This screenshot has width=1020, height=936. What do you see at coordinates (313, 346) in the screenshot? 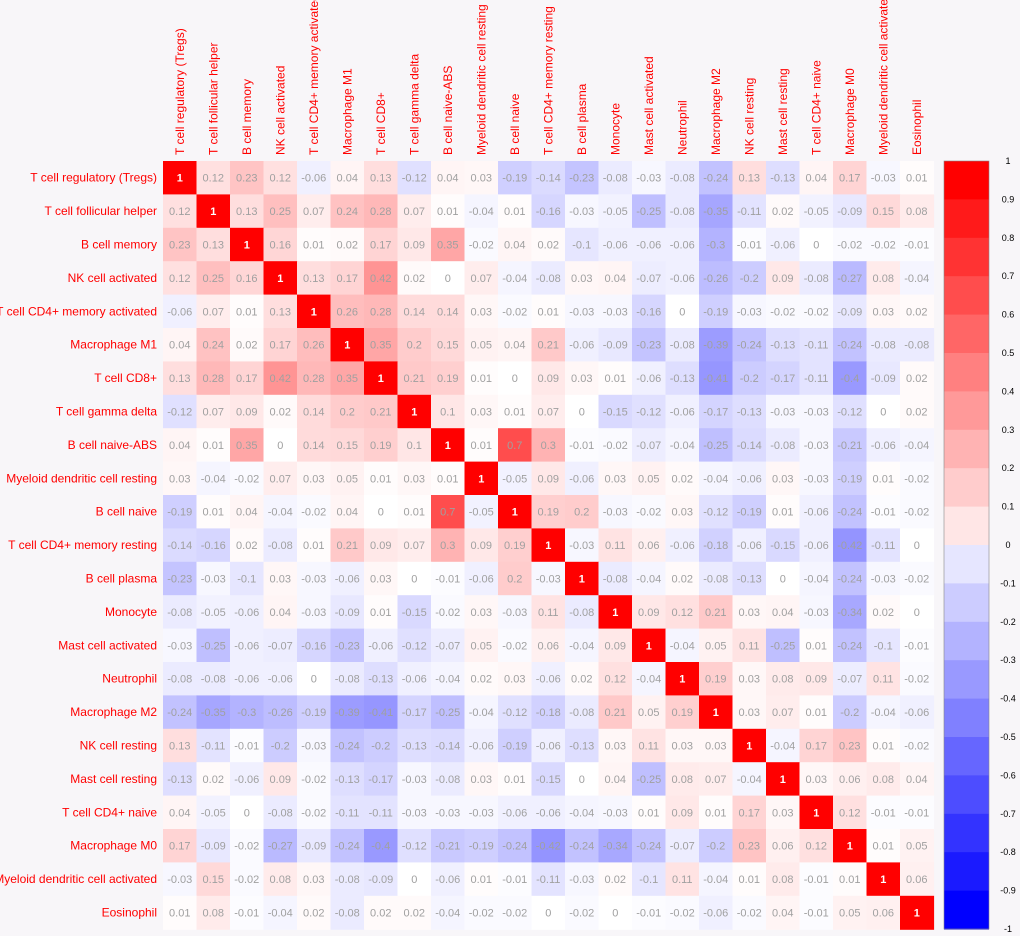
I see `cell-value-label: 0.26` at bounding box center [313, 346].